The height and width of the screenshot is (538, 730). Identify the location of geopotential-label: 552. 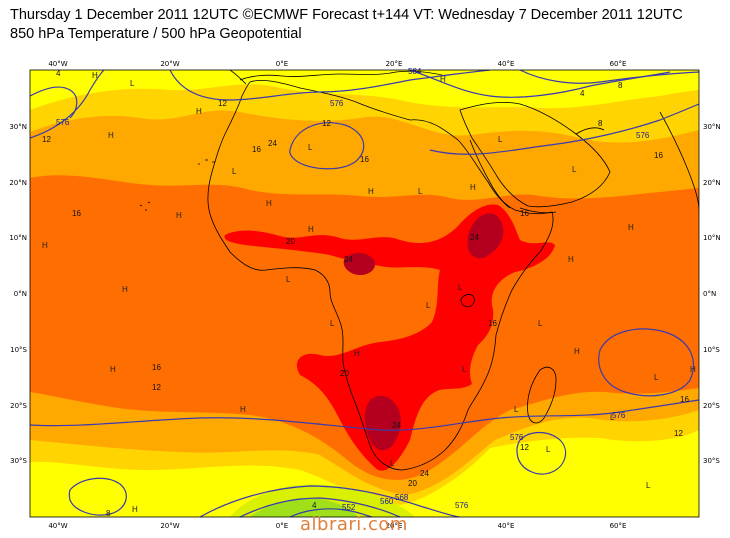
(349, 507).